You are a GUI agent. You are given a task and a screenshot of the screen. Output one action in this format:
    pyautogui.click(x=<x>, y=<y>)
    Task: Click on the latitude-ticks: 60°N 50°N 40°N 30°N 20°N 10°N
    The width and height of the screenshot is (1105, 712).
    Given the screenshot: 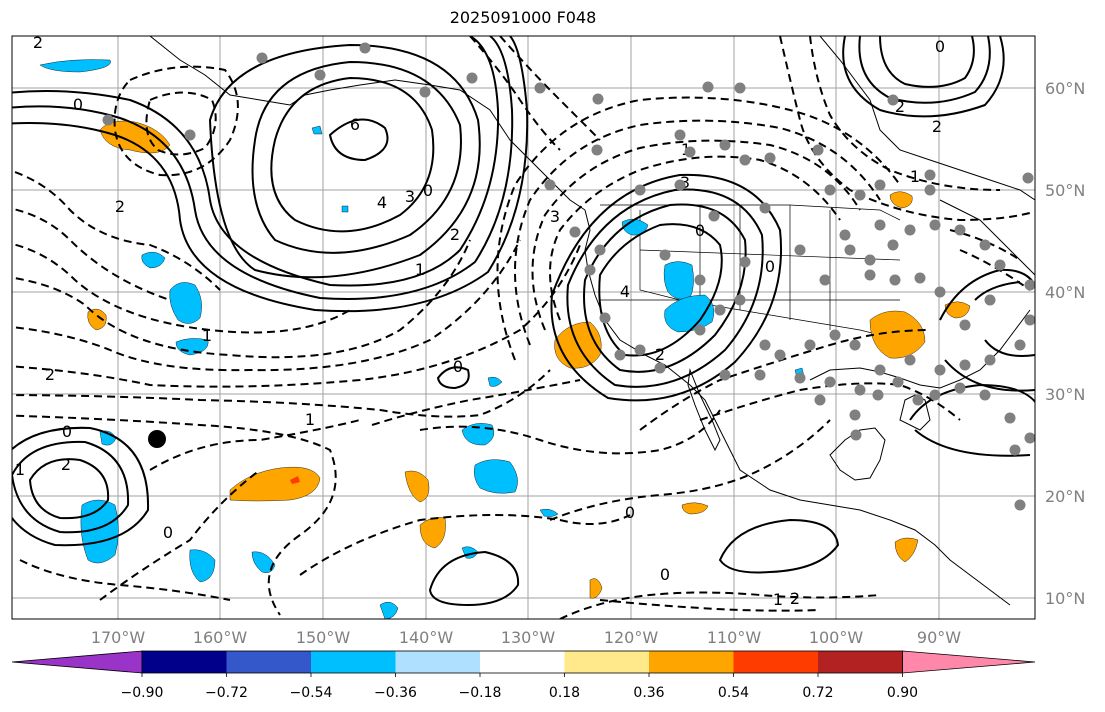 What is the action you would take?
    pyautogui.click(x=1065, y=343)
    